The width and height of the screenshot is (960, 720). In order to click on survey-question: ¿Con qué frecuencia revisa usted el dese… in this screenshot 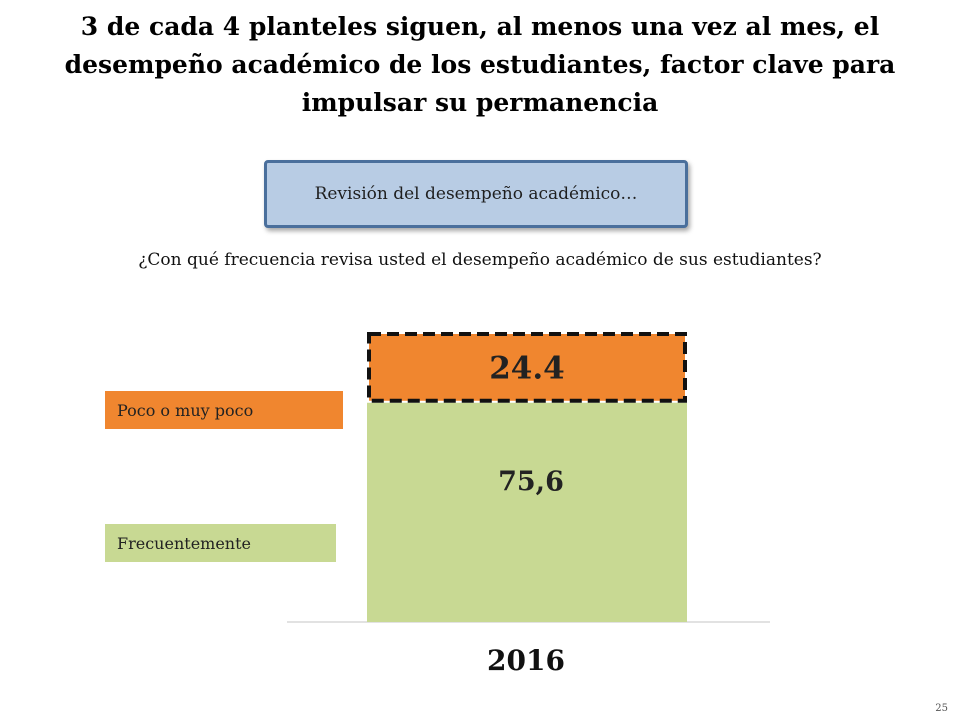, I will do `click(480, 260)`.